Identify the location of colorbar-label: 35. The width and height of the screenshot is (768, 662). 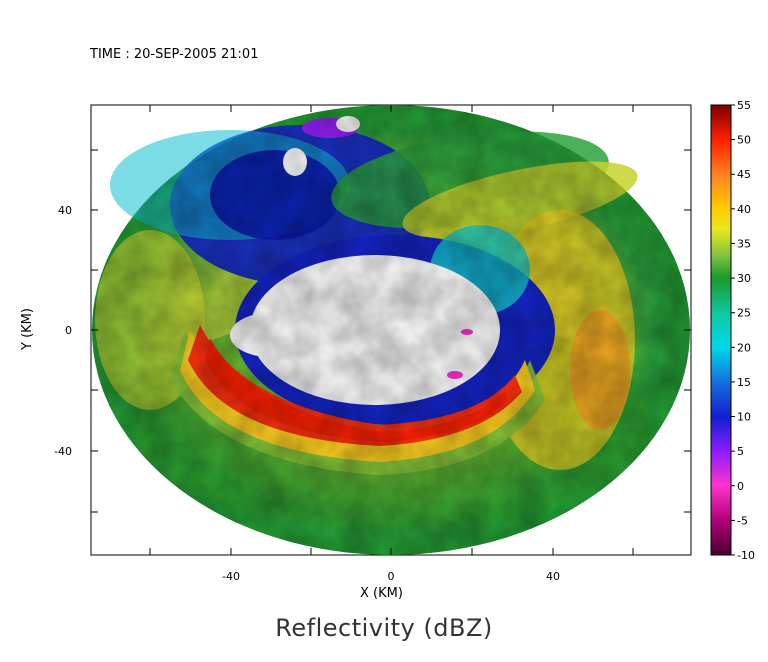
(744, 243).